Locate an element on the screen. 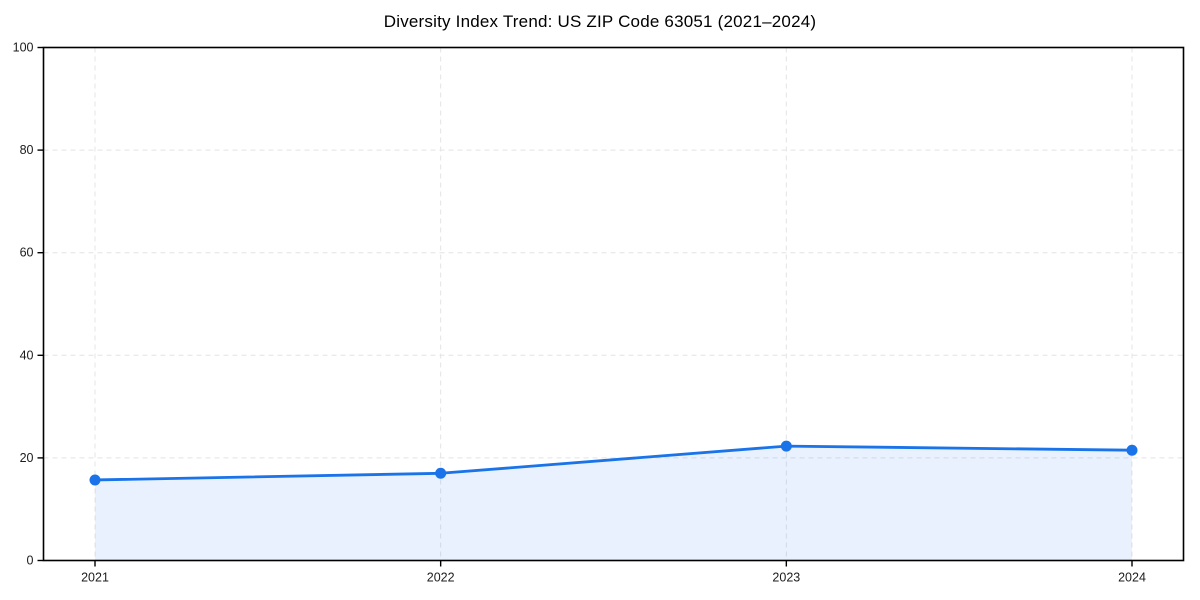 This screenshot has height=600, width=1200. x-axis-tick-label: 2024 is located at coordinates (1132, 578).